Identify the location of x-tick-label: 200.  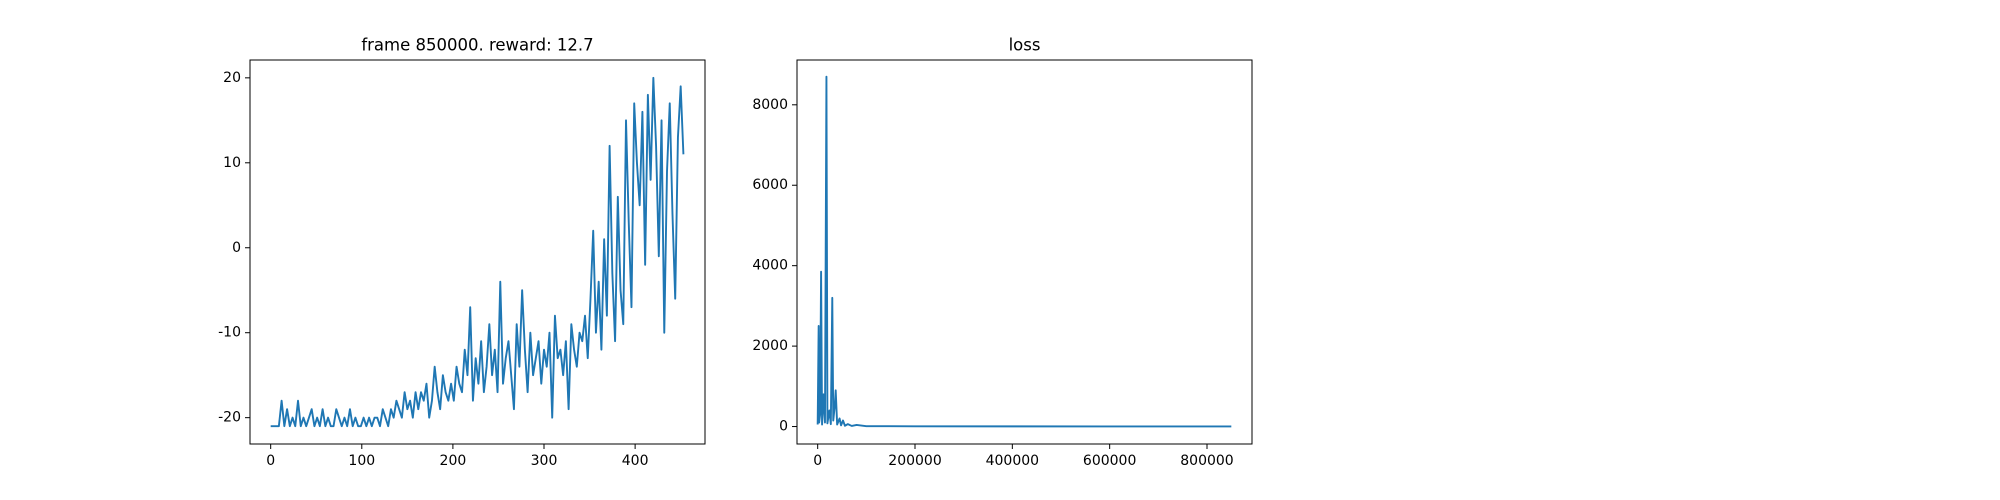
(453, 461).